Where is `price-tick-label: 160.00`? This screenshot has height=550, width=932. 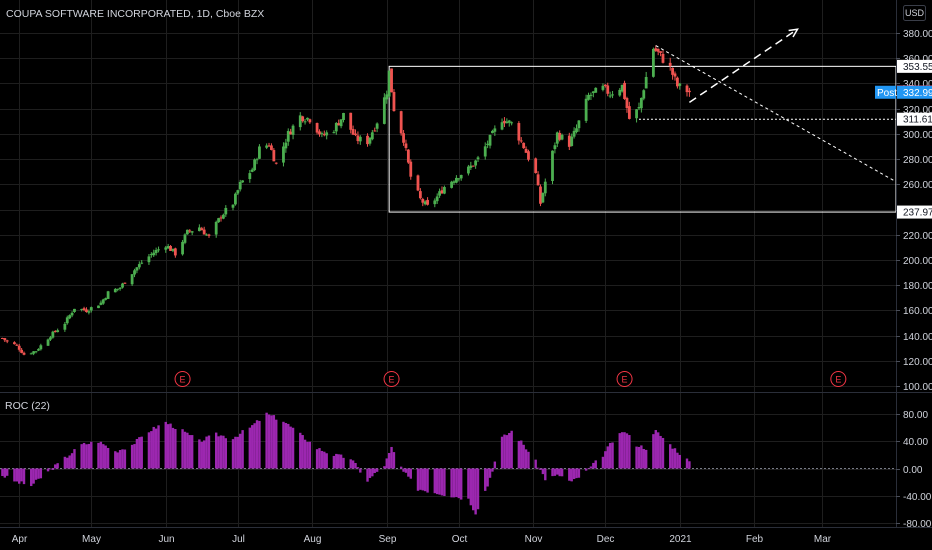
price-tick-label: 160.00 is located at coordinates (917, 311).